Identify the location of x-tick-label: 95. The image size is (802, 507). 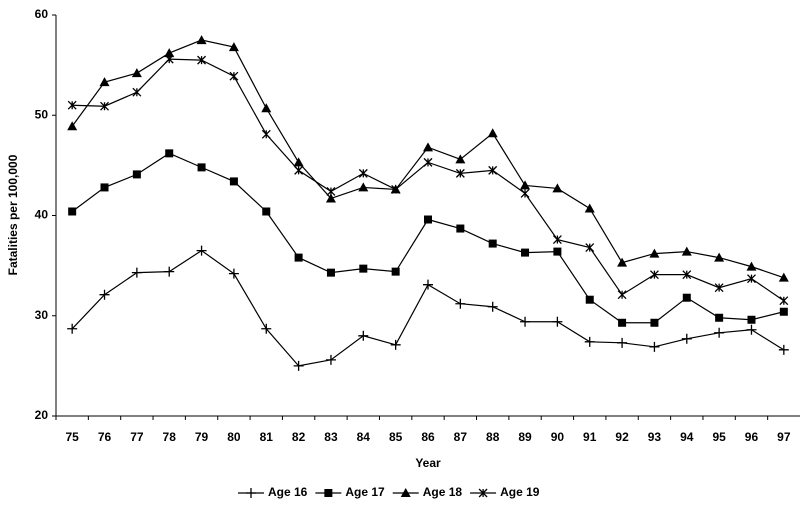
(719, 437).